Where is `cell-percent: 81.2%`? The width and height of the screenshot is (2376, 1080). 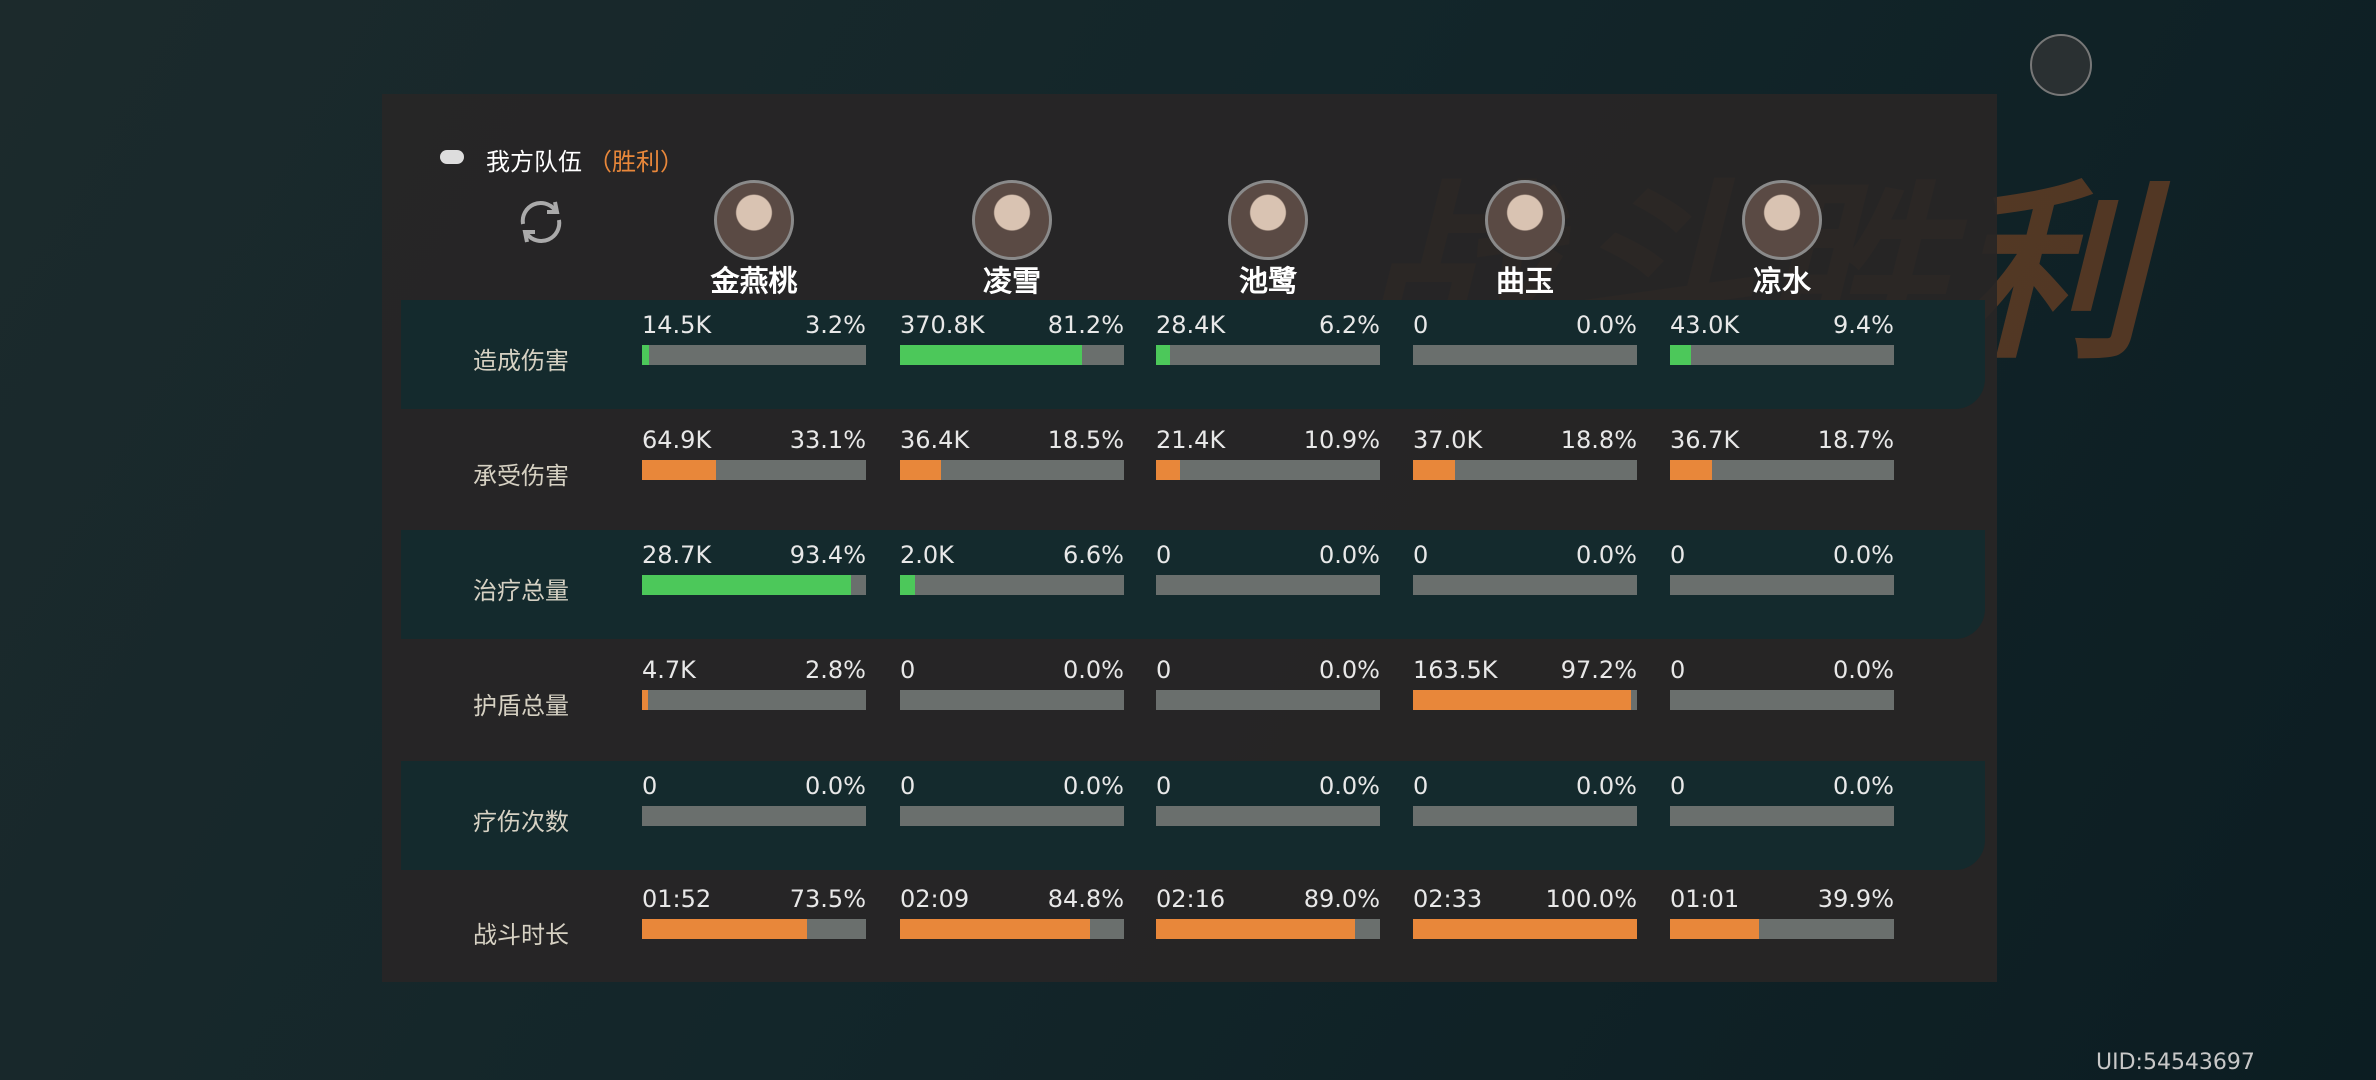 cell-percent: 81.2% is located at coordinates (1085, 325).